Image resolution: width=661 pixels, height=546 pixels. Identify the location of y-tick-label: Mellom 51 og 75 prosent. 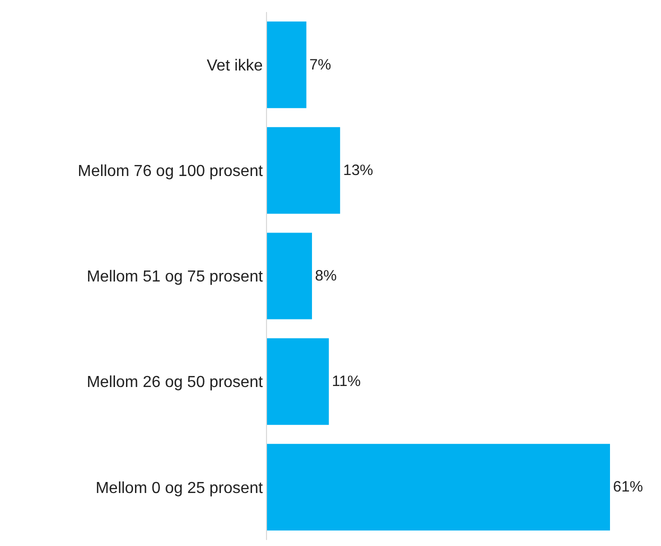
(175, 277).